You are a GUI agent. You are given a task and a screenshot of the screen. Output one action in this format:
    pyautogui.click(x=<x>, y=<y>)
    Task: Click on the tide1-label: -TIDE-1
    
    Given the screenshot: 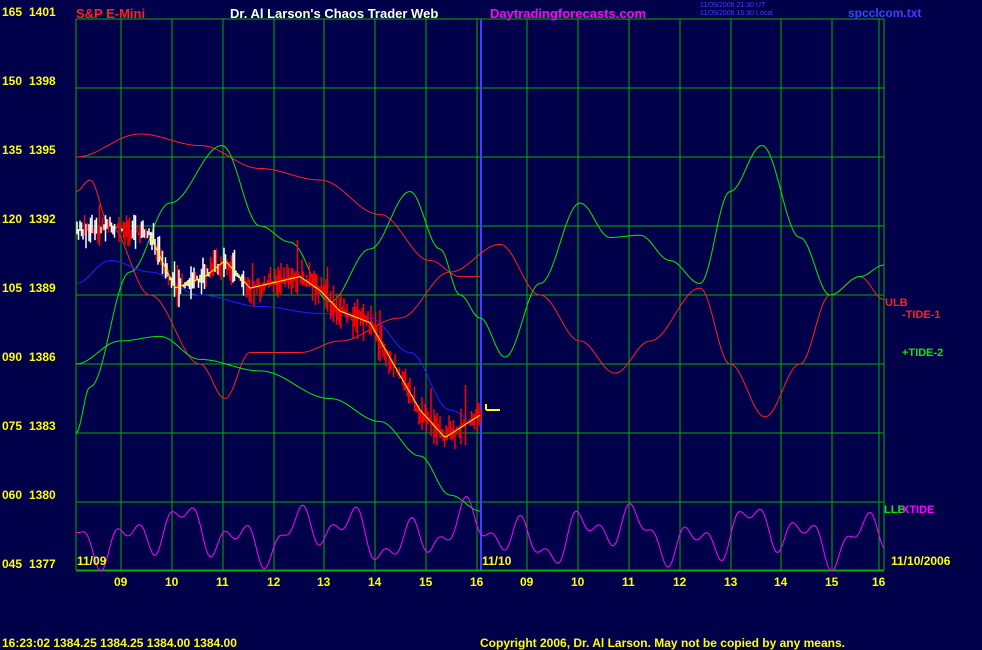 What is the action you would take?
    pyautogui.click(x=921, y=315)
    